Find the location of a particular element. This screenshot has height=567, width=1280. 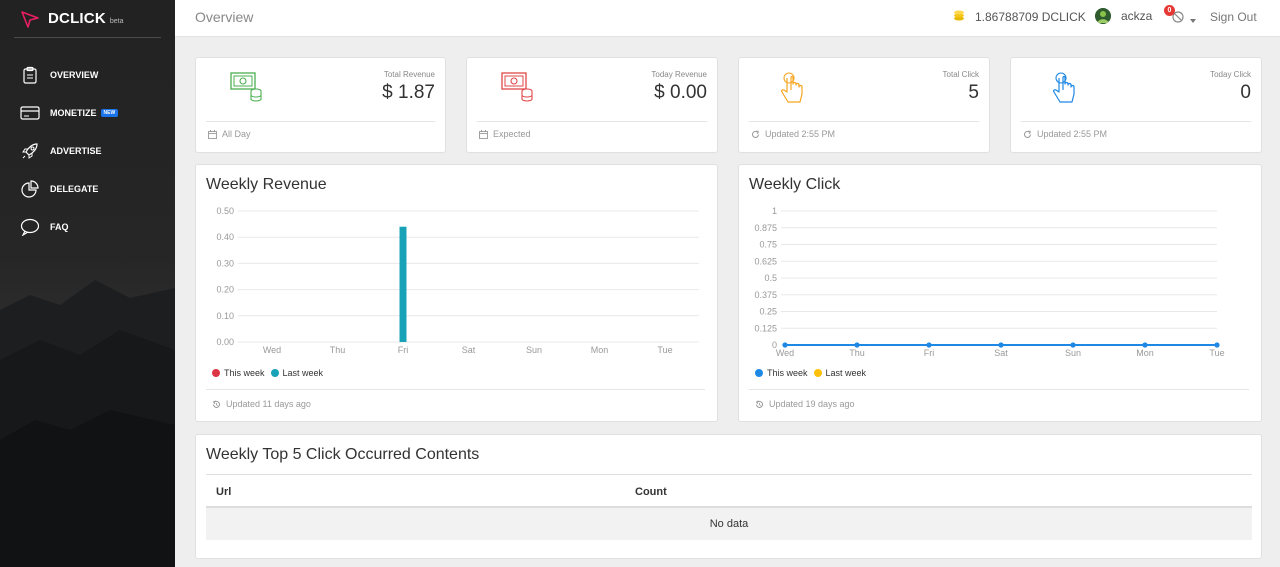

sidebar-item-overview: OVERVIEW is located at coordinates (87, 75).